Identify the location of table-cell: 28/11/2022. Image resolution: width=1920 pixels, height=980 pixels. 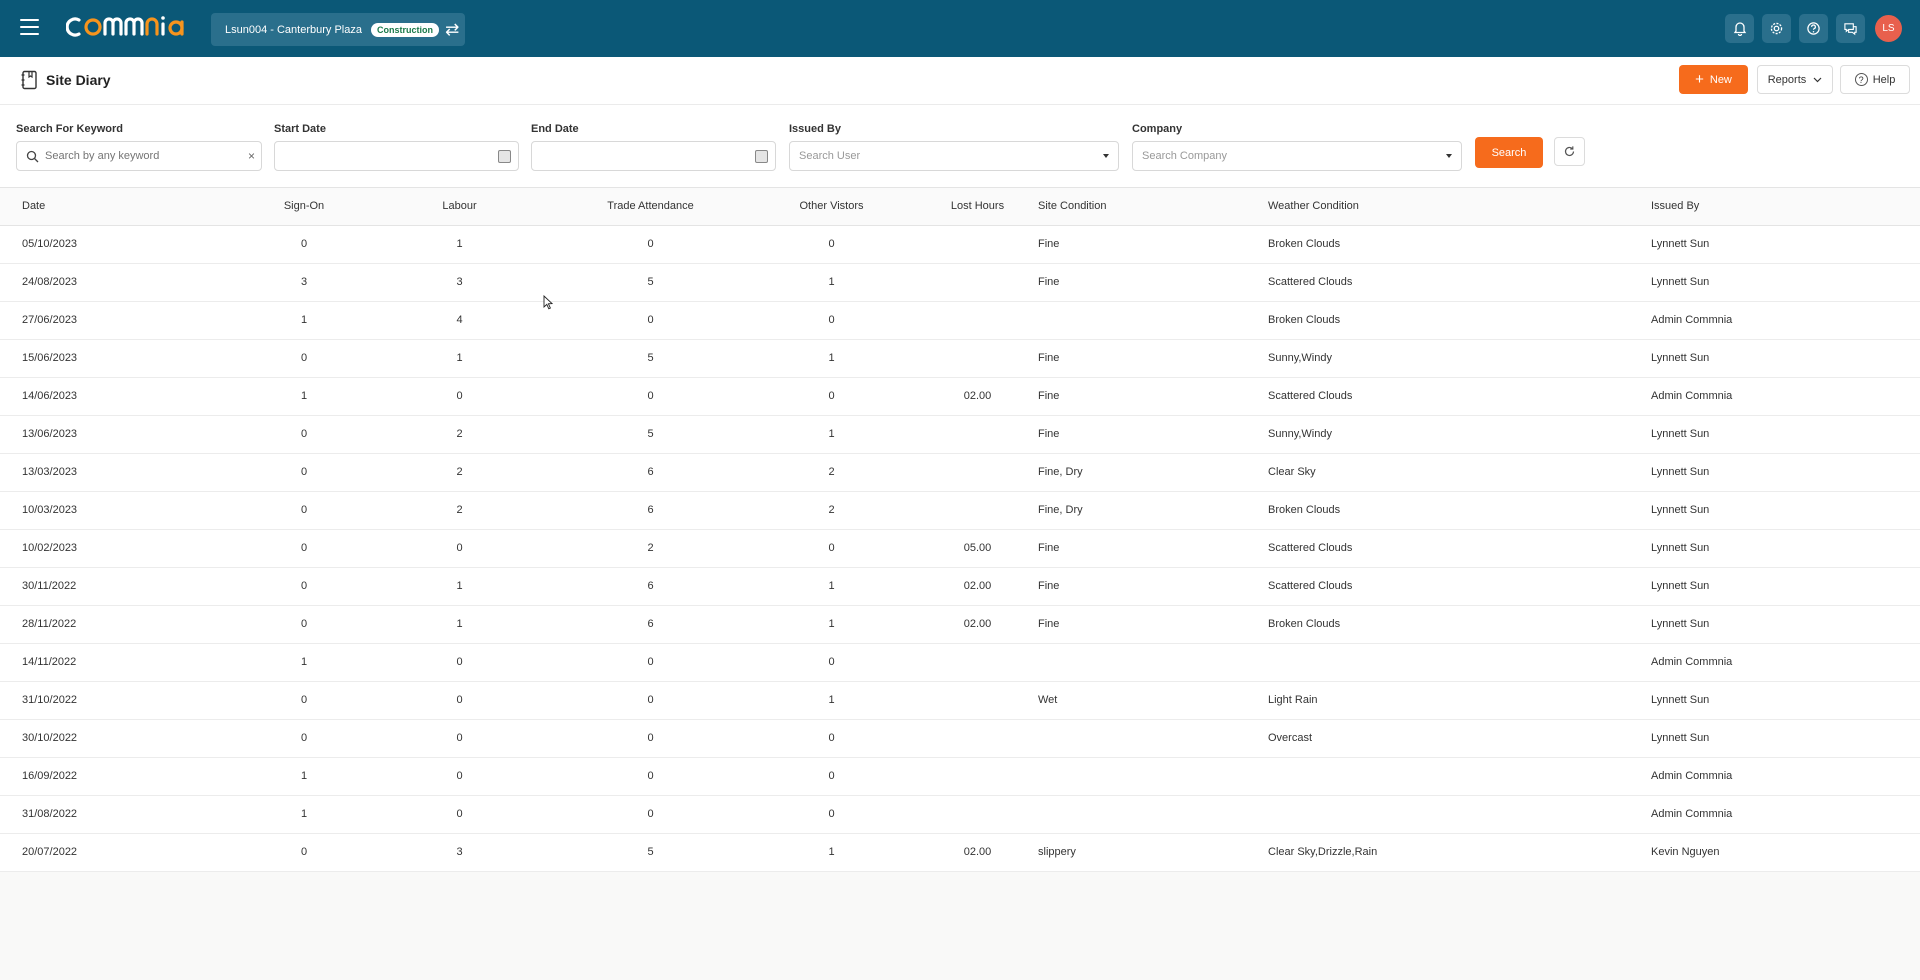
(133, 624).